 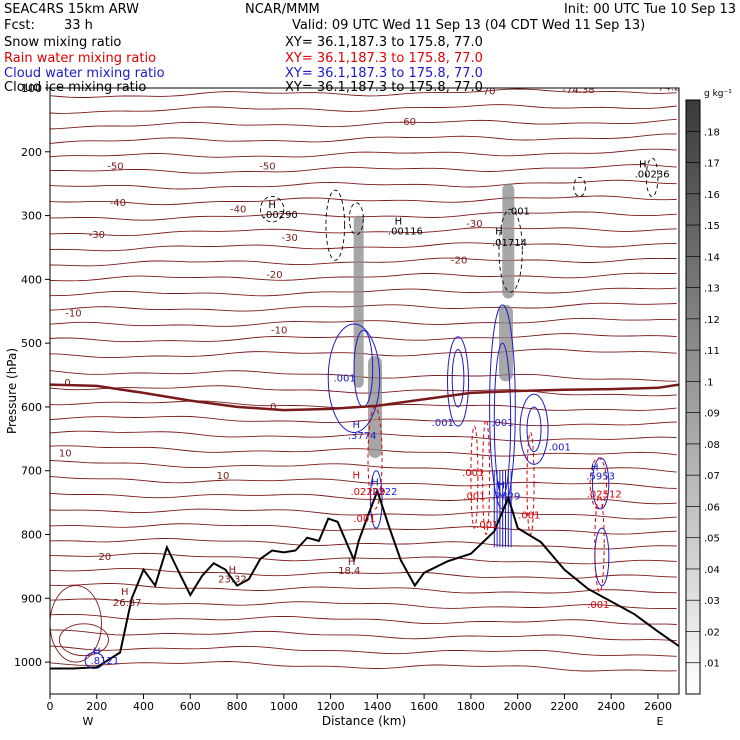 I want to click on colorbar-label: .08, so click(x=712, y=445).